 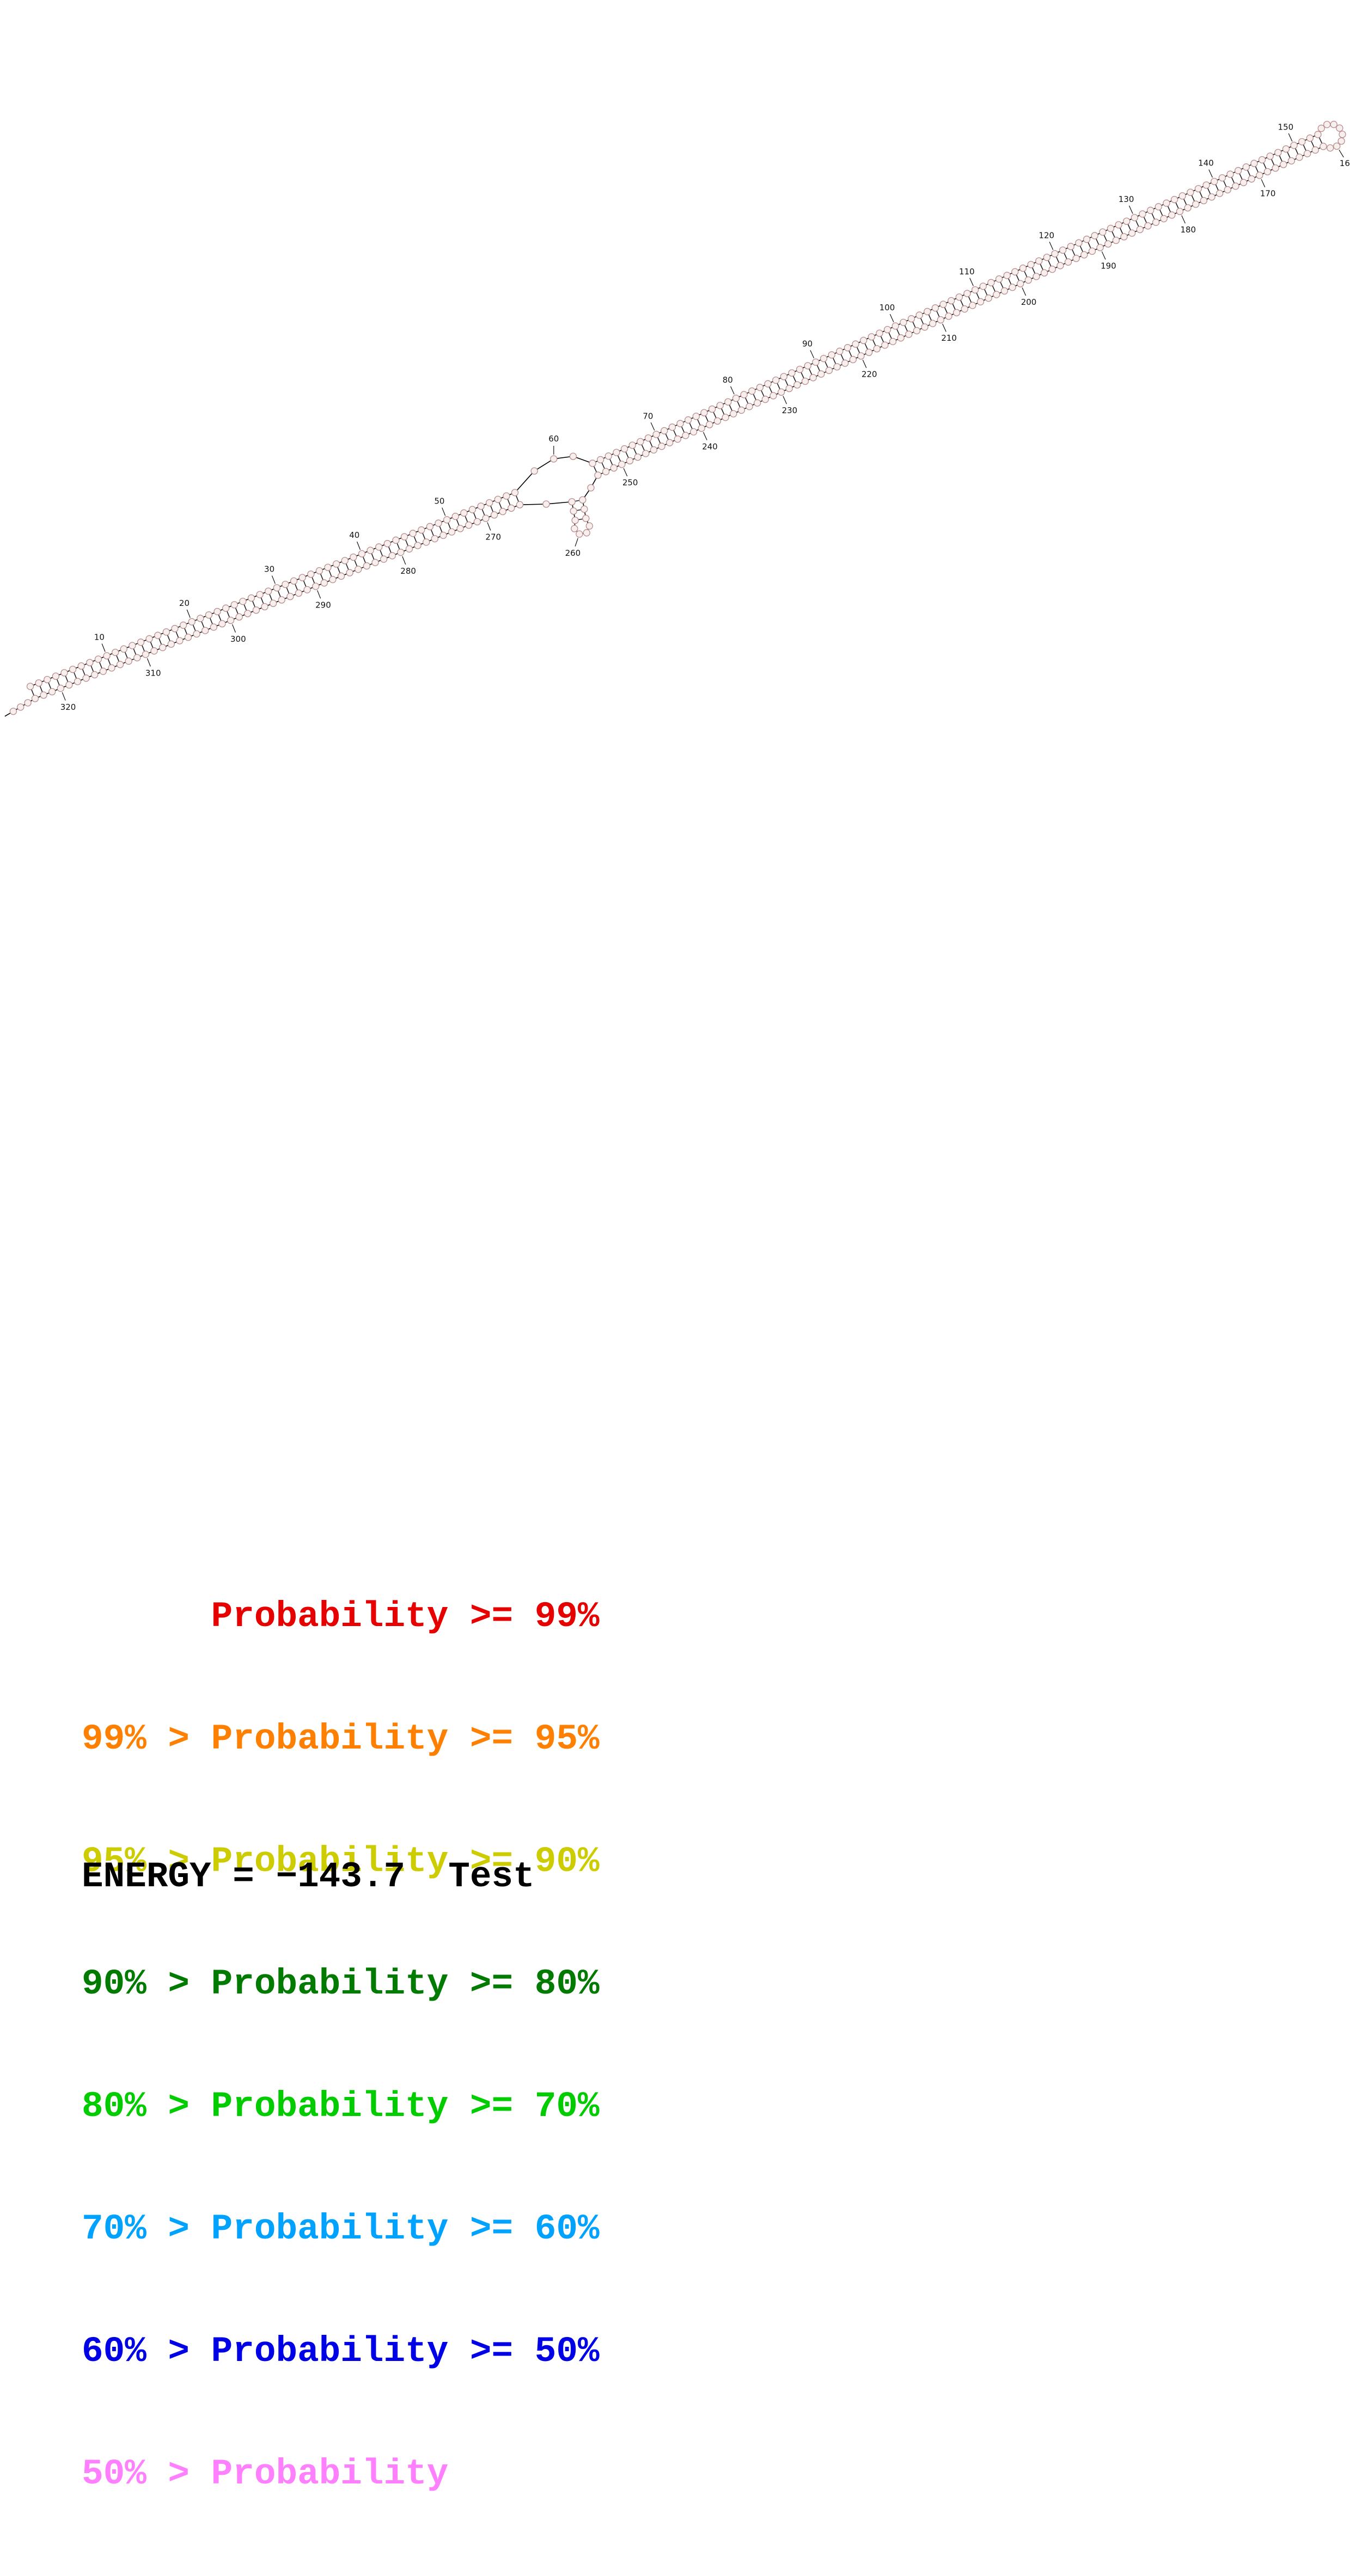 What do you see at coordinates (341, 2351) in the screenshot?
I see `legend-line-7: 60% > Probability >= 50%` at bounding box center [341, 2351].